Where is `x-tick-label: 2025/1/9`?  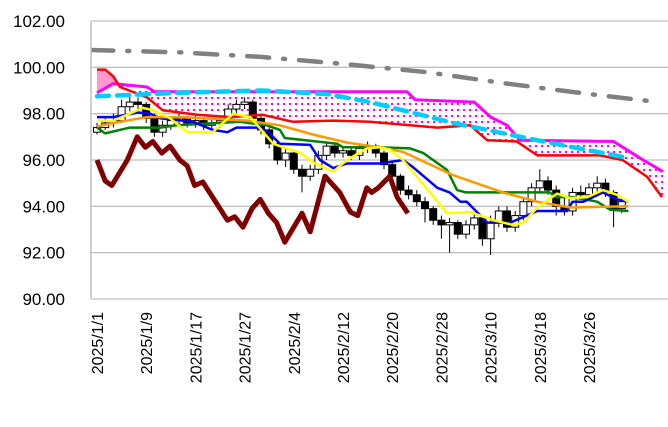
x-tick-label: 2025/1/9 is located at coordinates (147, 343).